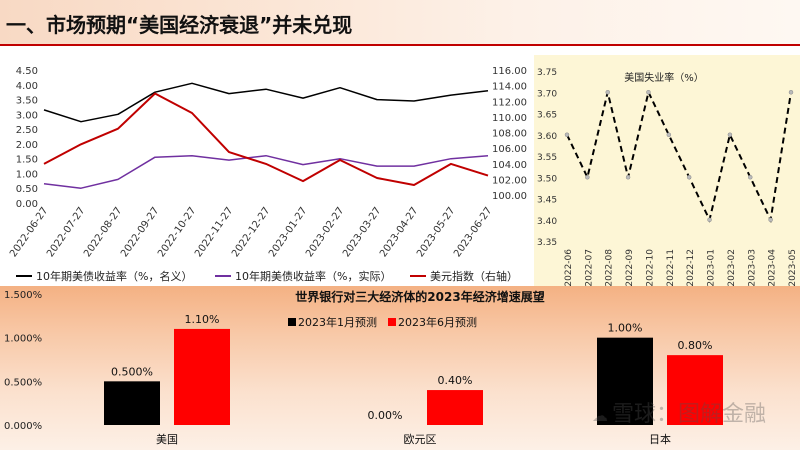 This screenshot has height=450, width=800. I want to click on watermark: ☁ 雪球：图解金融, so click(679, 412).